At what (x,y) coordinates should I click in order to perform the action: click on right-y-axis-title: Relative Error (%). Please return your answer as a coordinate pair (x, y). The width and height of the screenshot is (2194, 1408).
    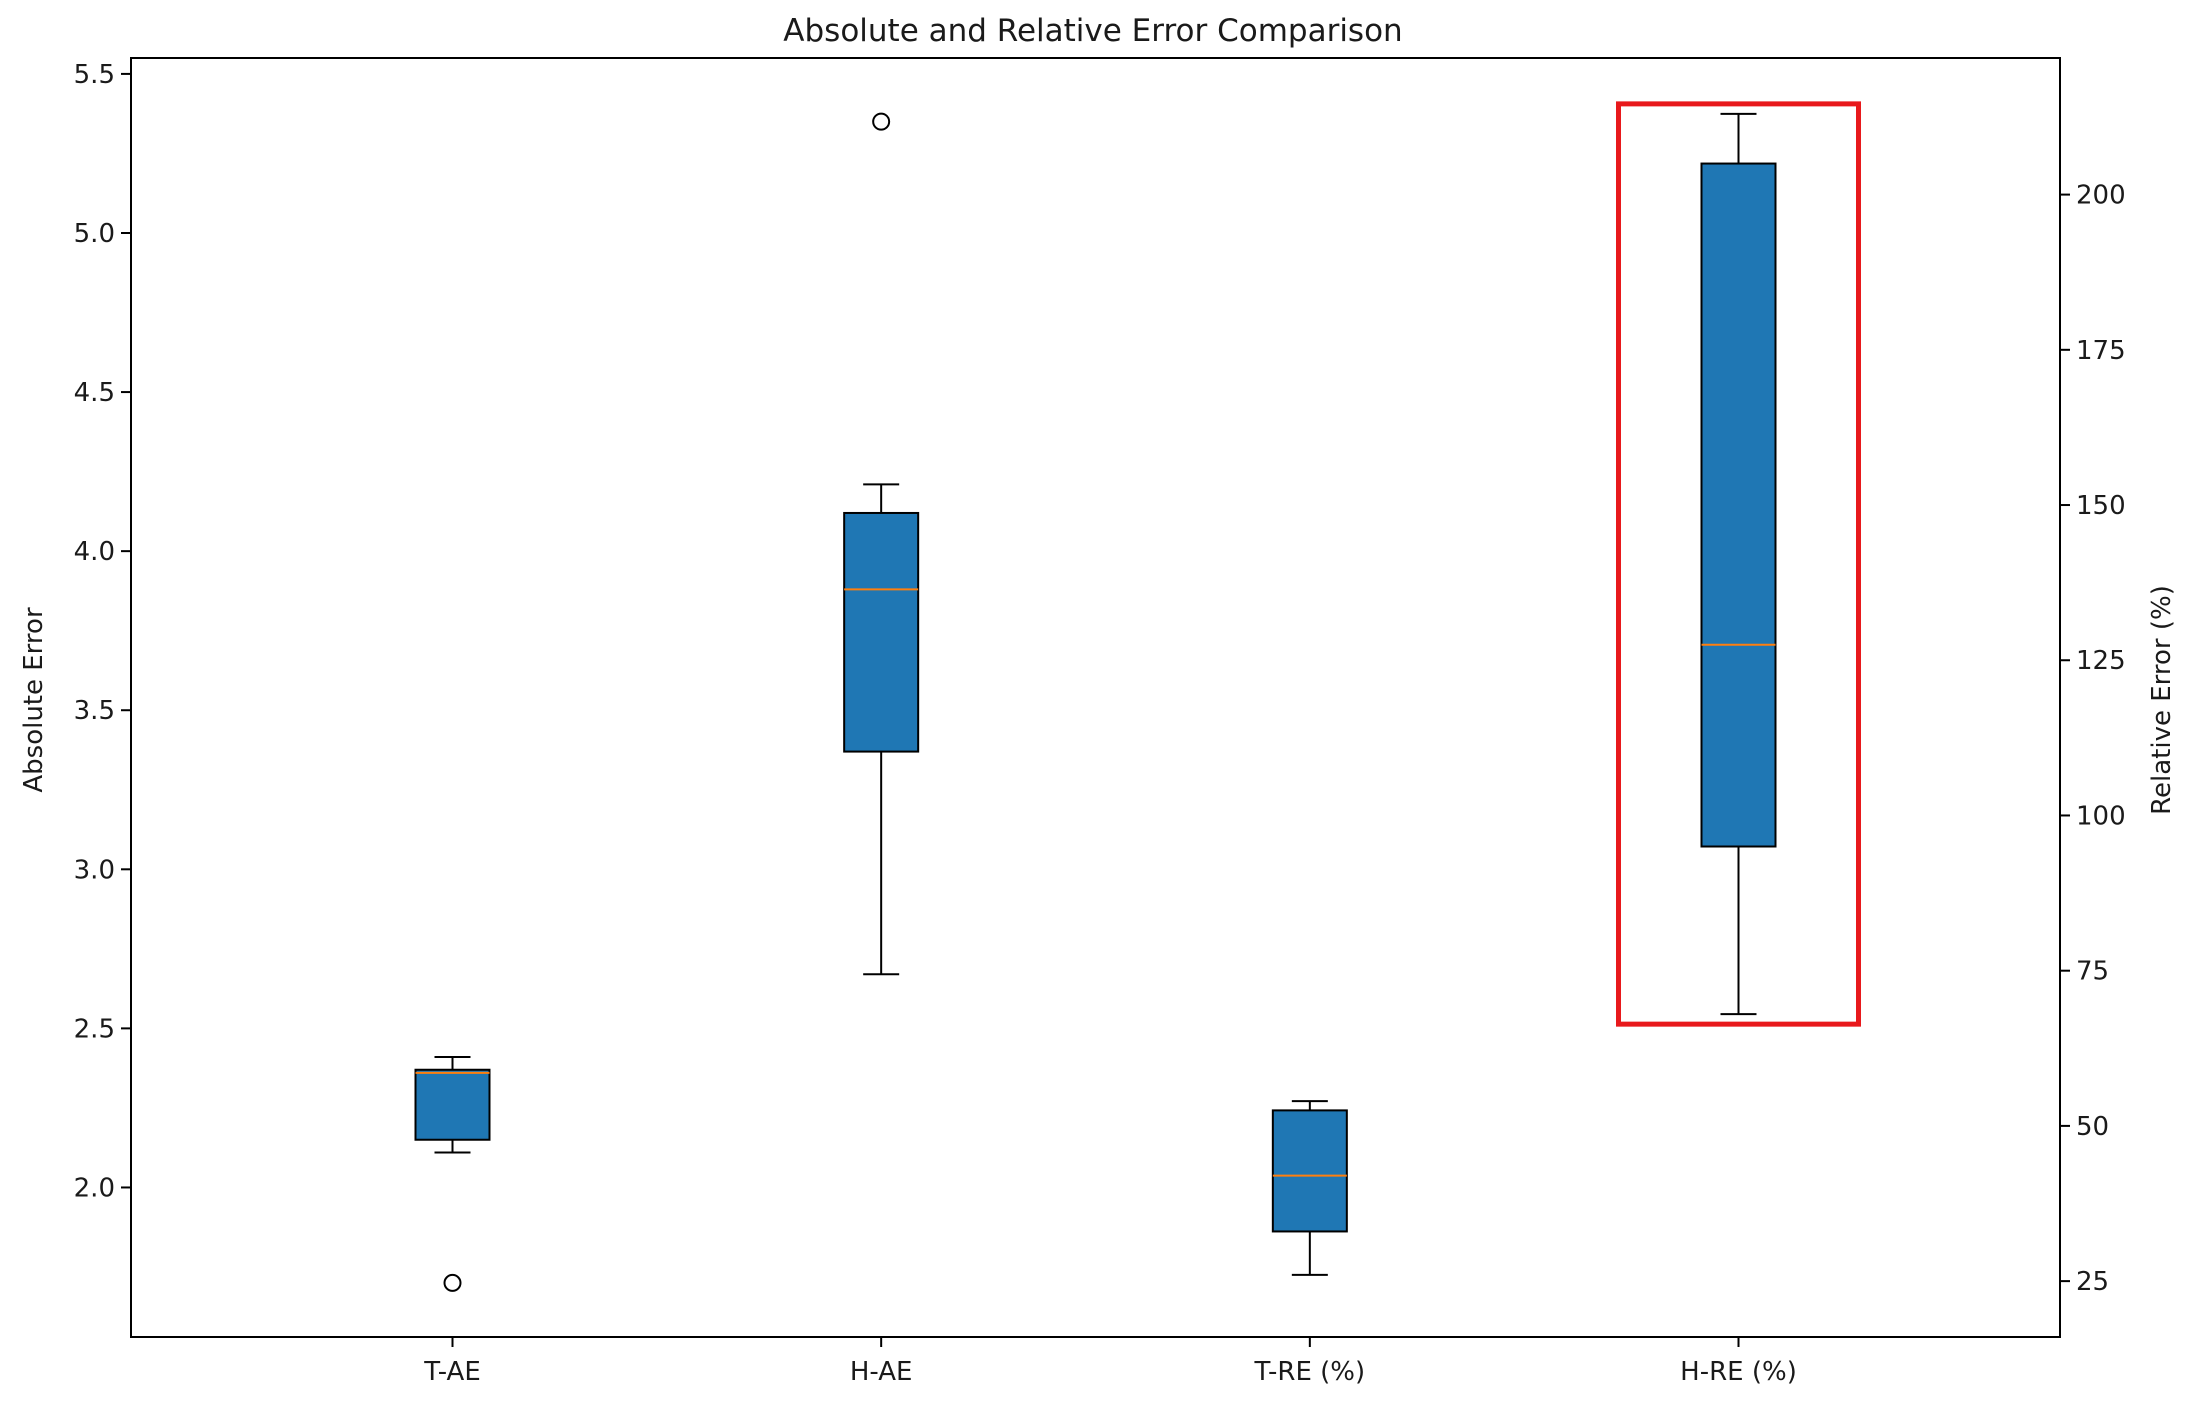
    Looking at the image, I should click on (2162, 700).